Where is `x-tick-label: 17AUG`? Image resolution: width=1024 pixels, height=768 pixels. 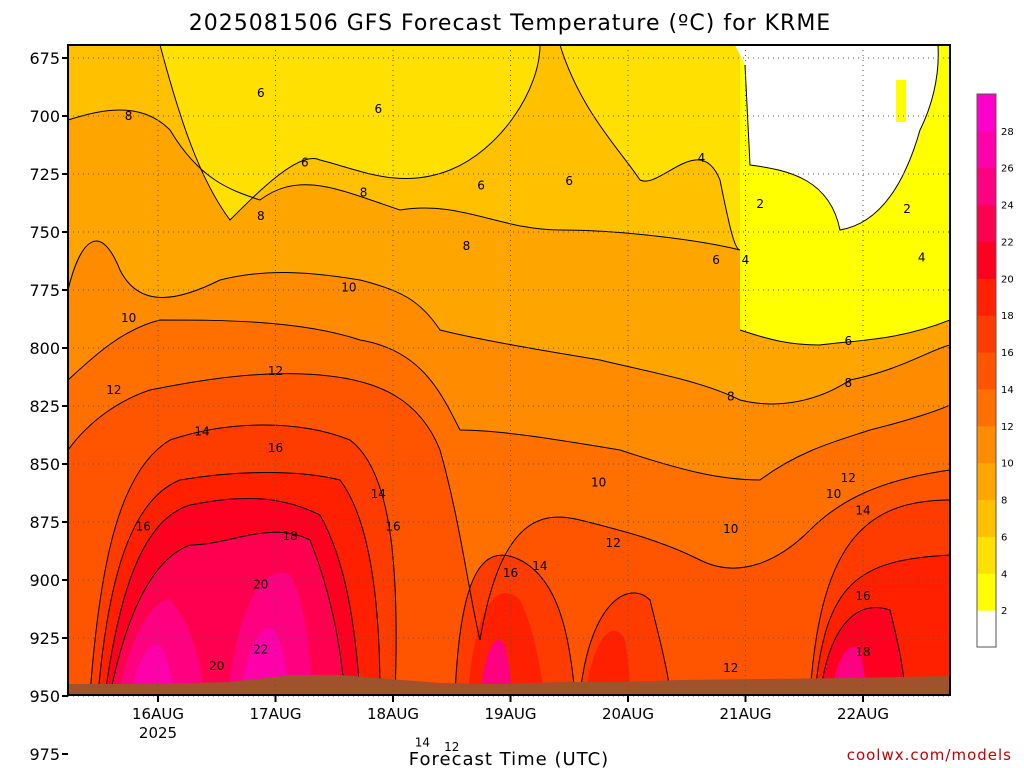 x-tick-label: 17AUG is located at coordinates (276, 714).